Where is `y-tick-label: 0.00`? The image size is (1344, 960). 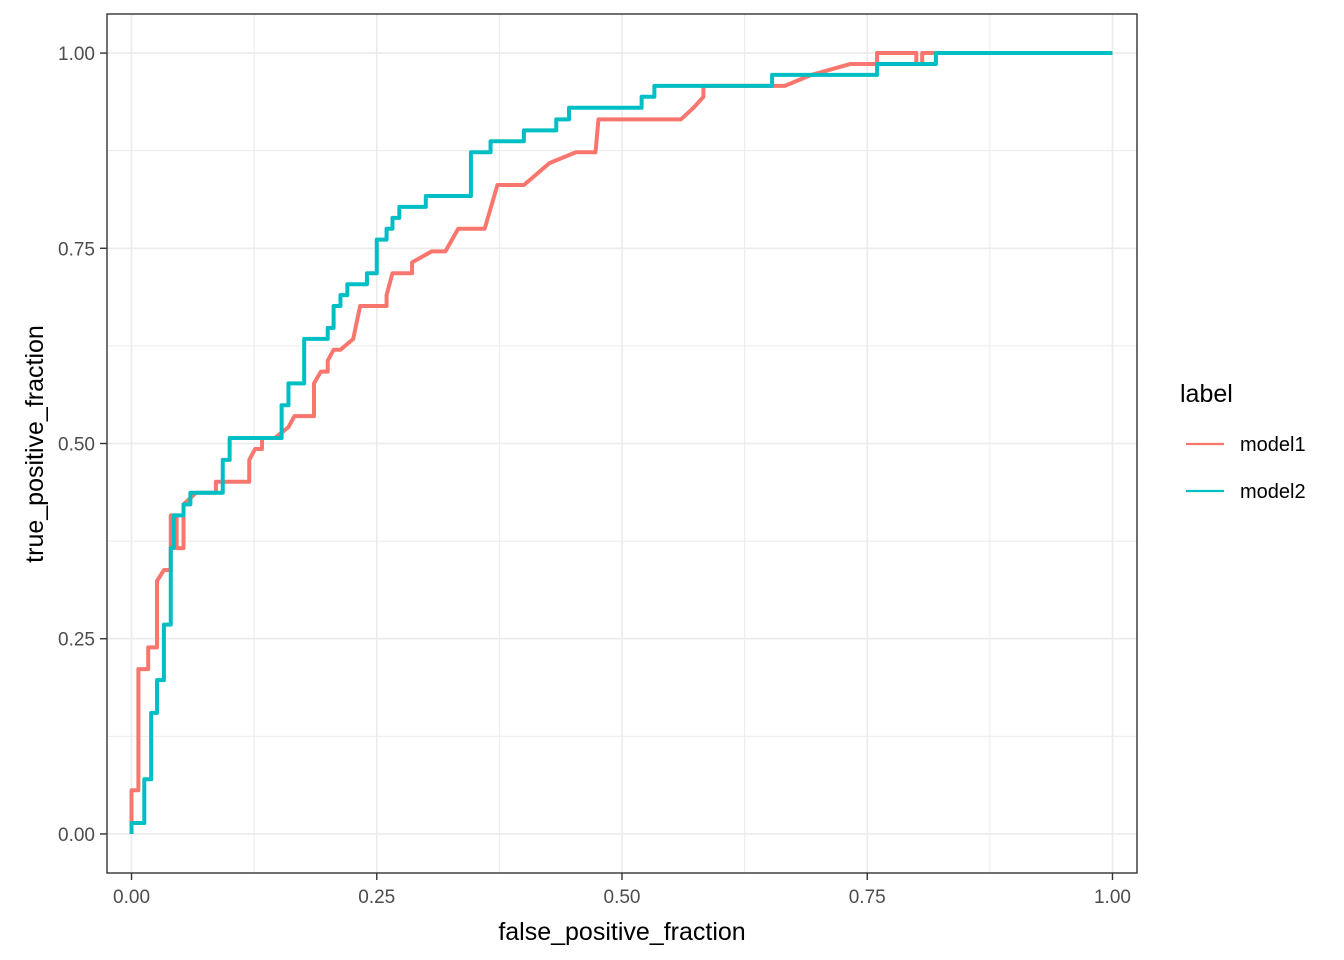 y-tick-label: 0.00 is located at coordinates (76, 835).